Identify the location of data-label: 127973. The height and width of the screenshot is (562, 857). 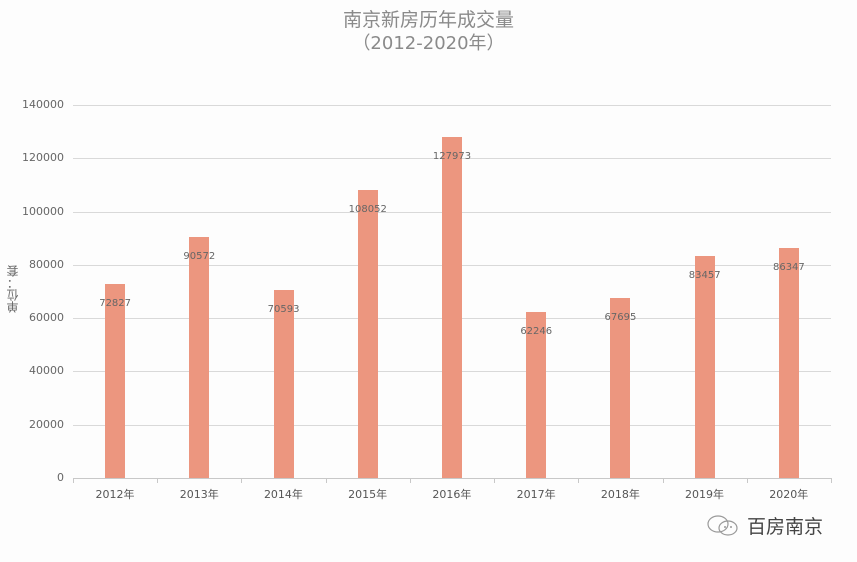
(452, 157).